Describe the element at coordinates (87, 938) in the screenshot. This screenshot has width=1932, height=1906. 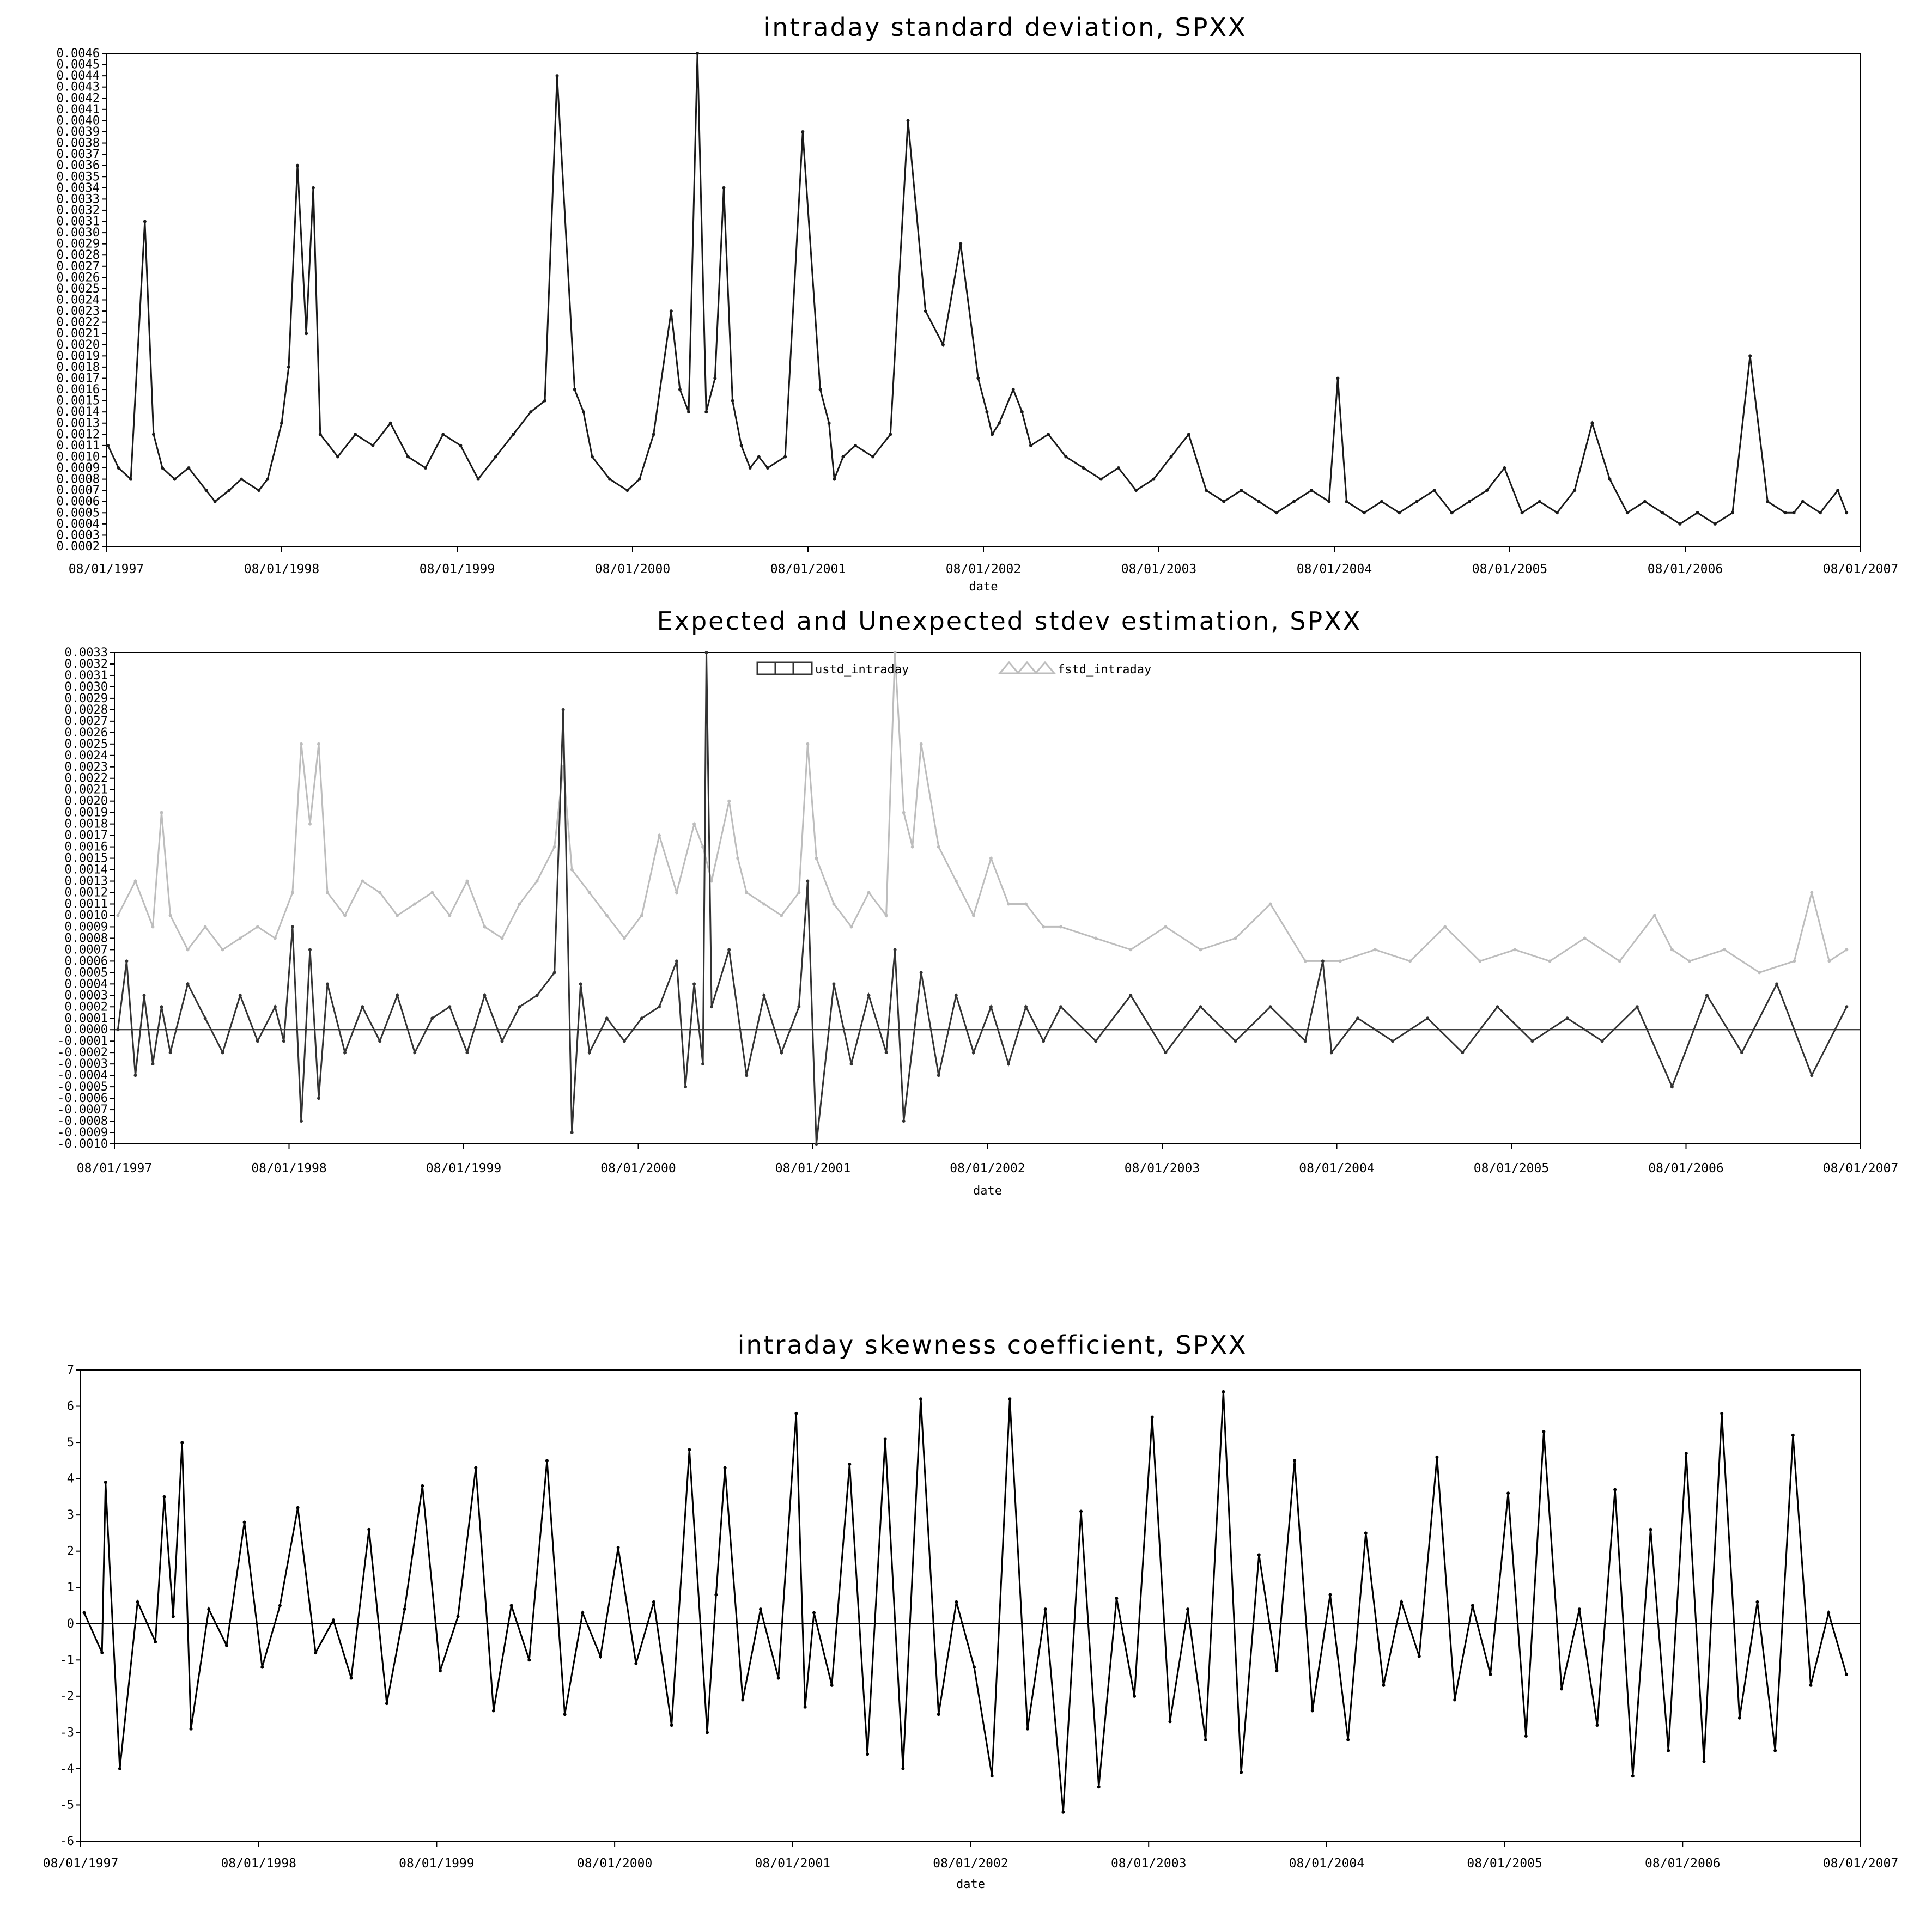
I see `y-tick-label: 0.0008` at that location.